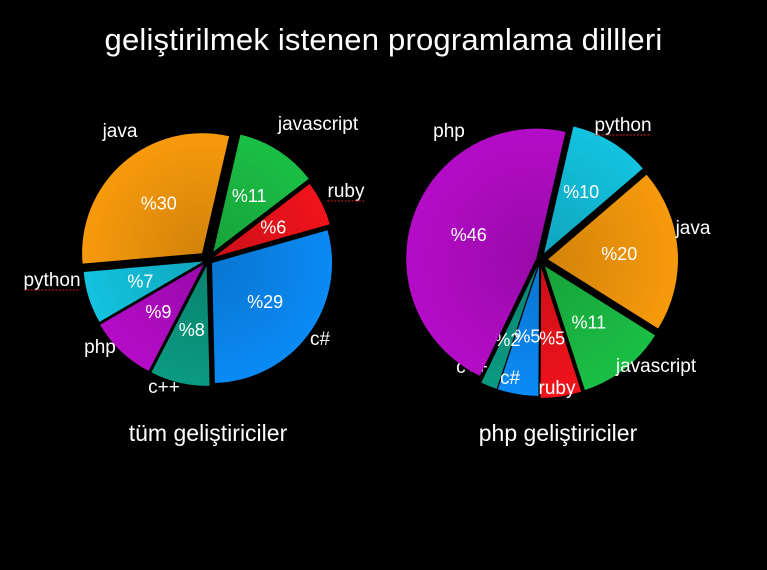 This screenshot has width=767, height=570. Describe the element at coordinates (208, 433) in the screenshot. I see `chart-caption: tüm geliştiriciler` at that location.